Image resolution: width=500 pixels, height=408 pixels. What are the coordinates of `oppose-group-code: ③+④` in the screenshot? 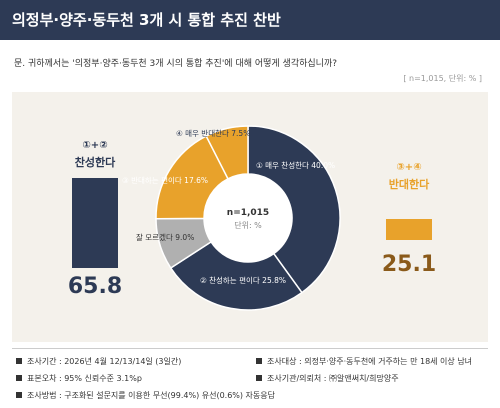 It's located at (409, 167).